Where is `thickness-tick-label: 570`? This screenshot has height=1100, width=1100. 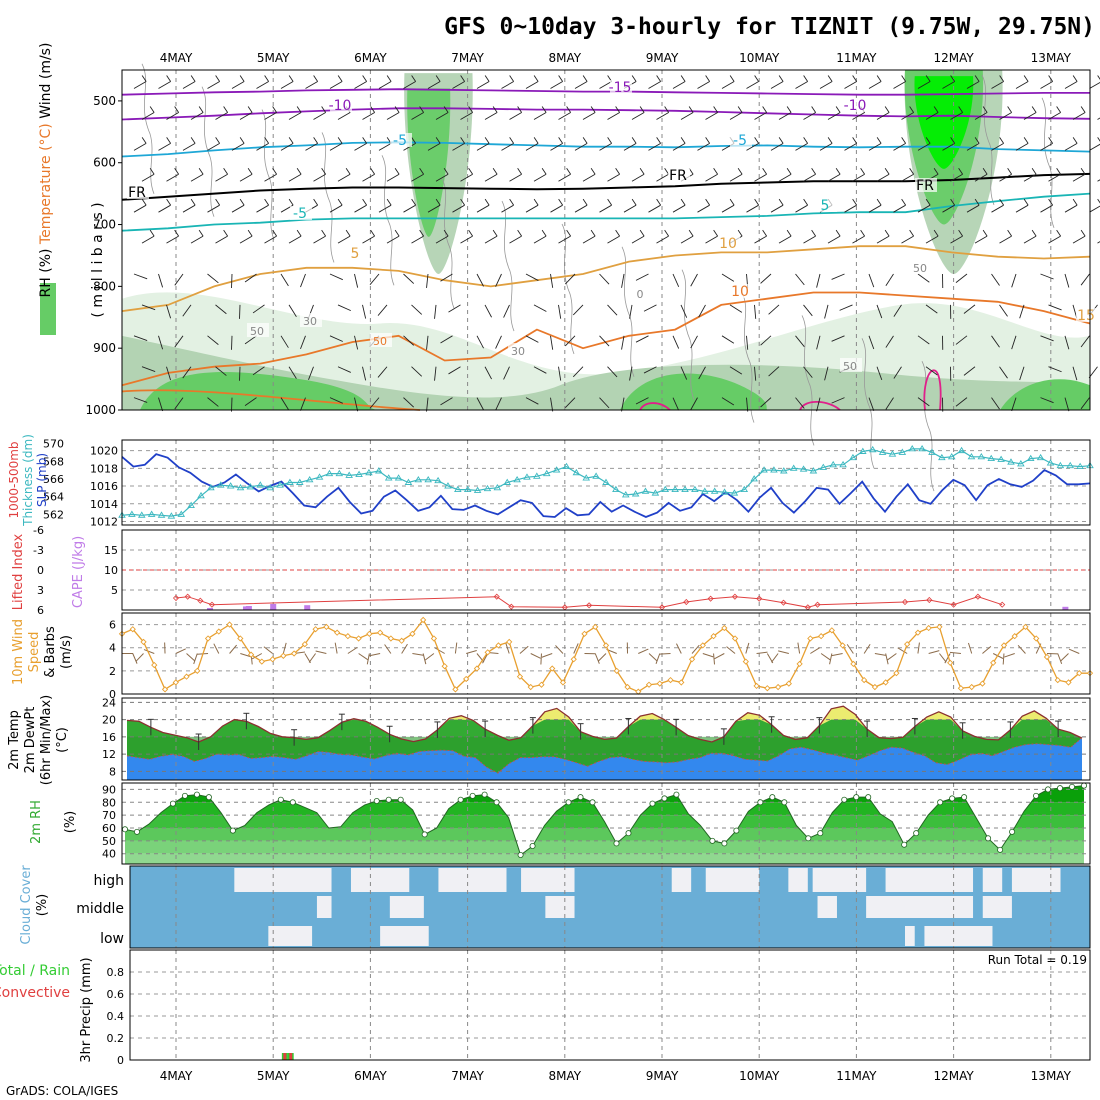 thickness-tick-label: 570 is located at coordinates (53, 444).